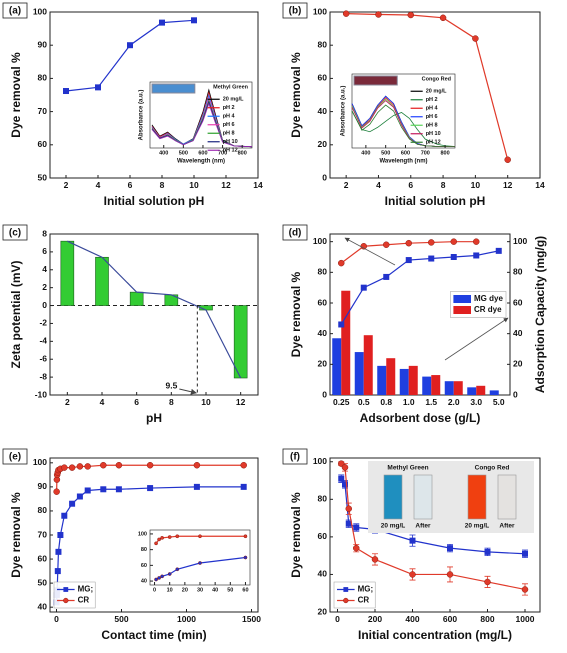 The width and height of the screenshot is (567, 653). Describe the element at coordinates (230, 590) in the screenshot. I see `x-tick-label: 50` at that location.